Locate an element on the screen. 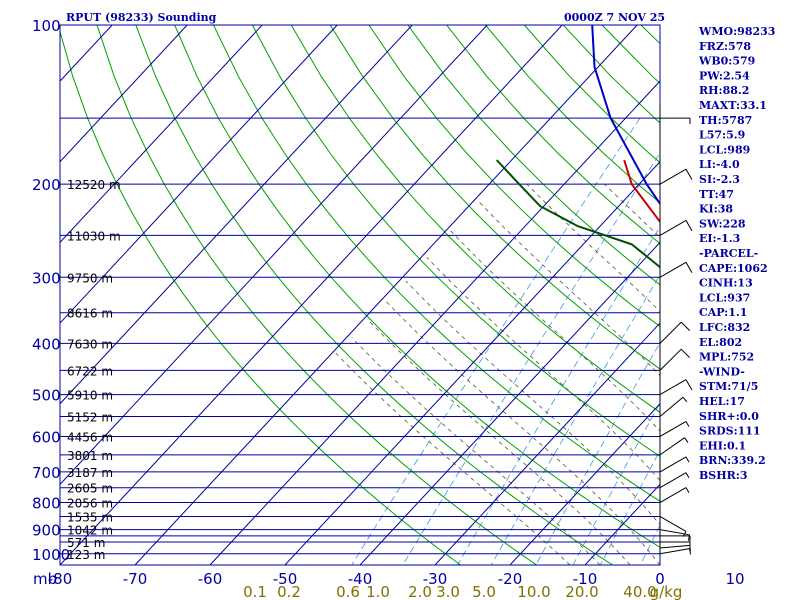  height-label: 3801 m is located at coordinates (90, 456).